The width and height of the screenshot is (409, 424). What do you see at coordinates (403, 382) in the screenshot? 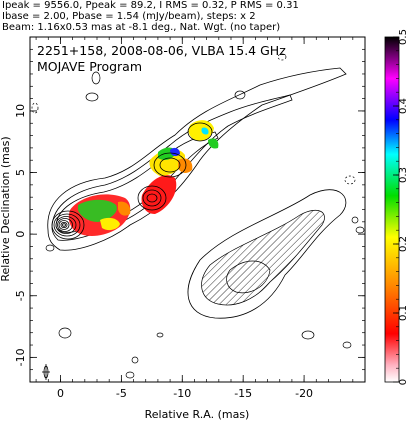
I see `colorbar-tick-label: 0` at bounding box center [403, 382].